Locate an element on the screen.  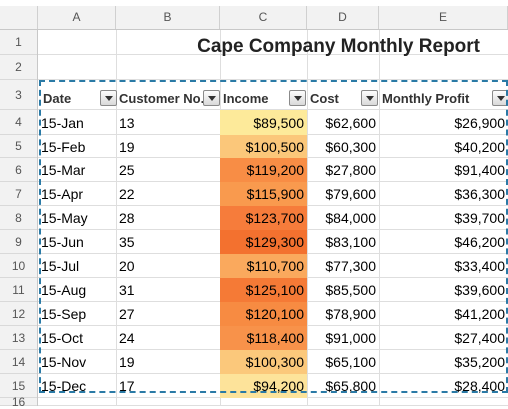
column-header-c: C is located at coordinates (263, 17).